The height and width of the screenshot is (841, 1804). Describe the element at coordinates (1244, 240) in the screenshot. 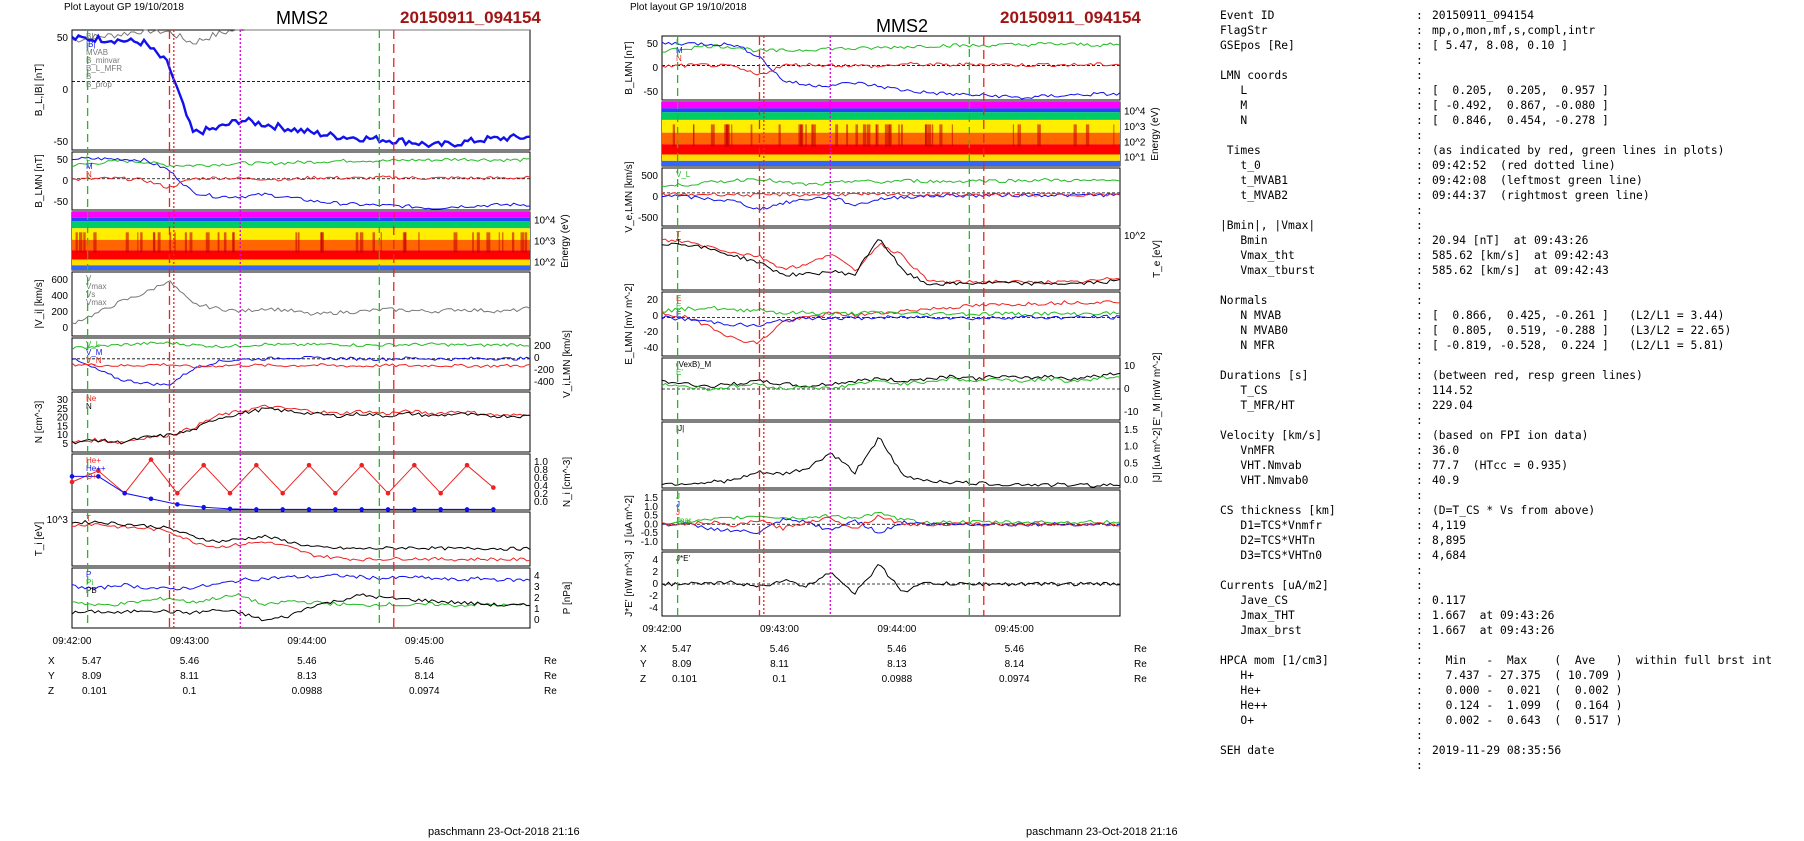

I see `info-key: Bmin` at that location.